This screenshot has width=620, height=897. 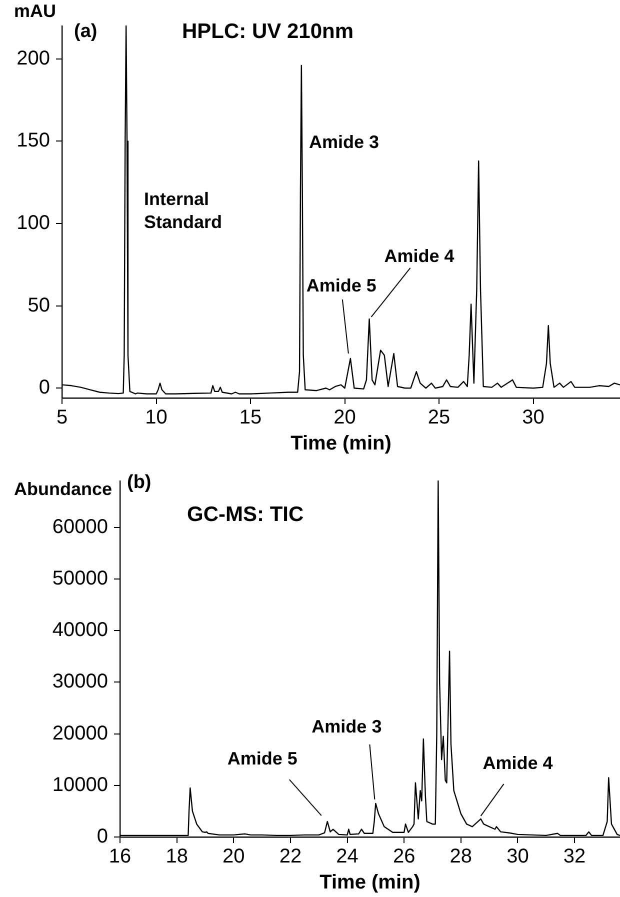 What do you see at coordinates (120, 857) in the screenshot?
I see `x-tick-label: 16` at bounding box center [120, 857].